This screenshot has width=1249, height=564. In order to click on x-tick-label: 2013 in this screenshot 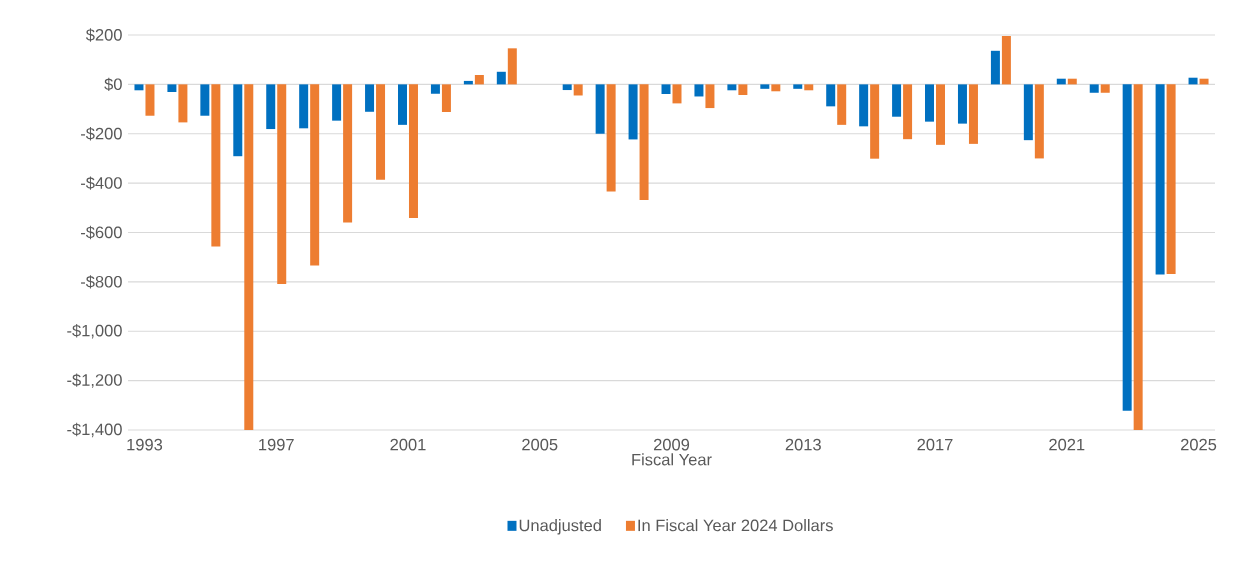, I will do `click(803, 444)`.